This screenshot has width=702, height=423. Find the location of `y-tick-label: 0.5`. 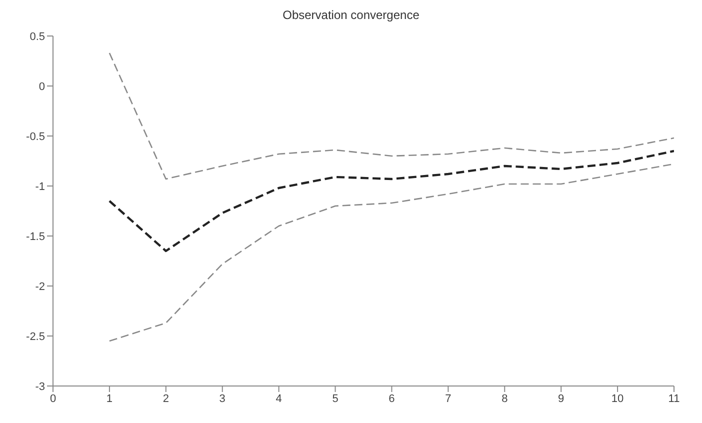

y-tick-label: 0.5 is located at coordinates (37, 36).